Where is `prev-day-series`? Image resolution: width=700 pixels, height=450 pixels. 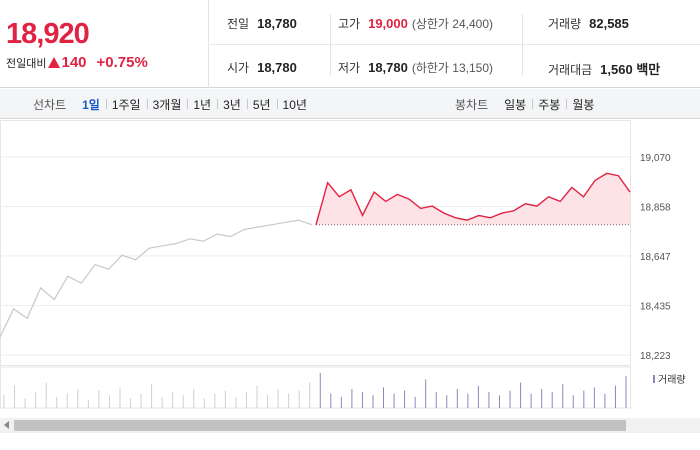 prev-day-series is located at coordinates (156, 278).